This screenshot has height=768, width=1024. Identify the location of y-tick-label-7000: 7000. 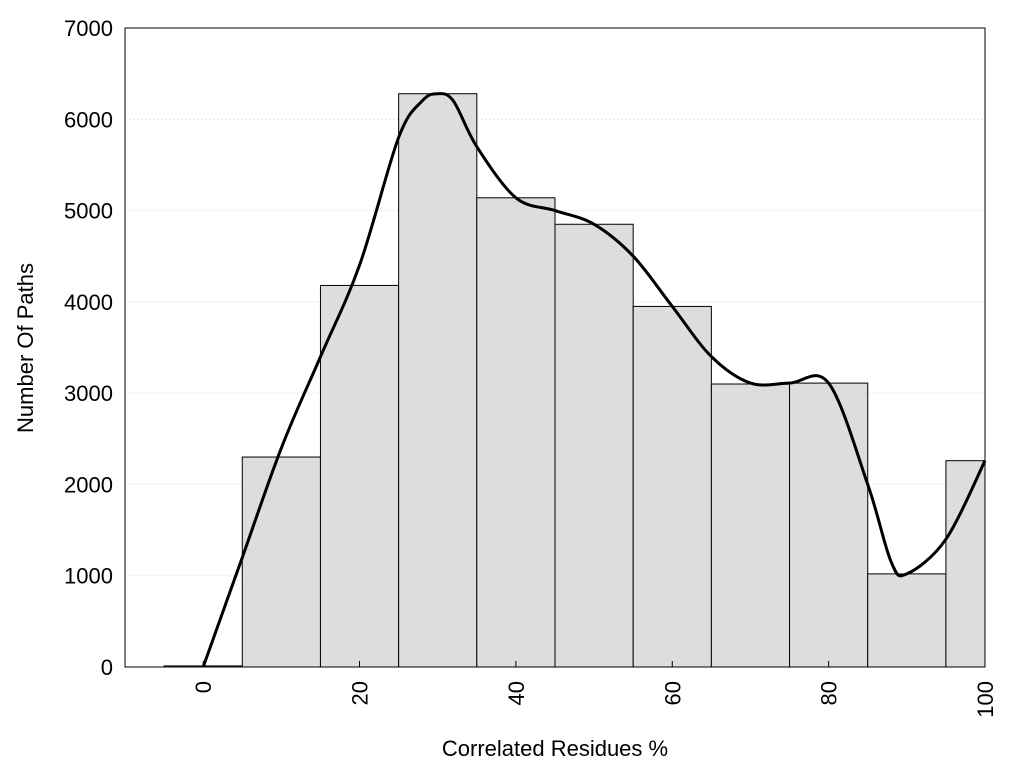
(88, 28).